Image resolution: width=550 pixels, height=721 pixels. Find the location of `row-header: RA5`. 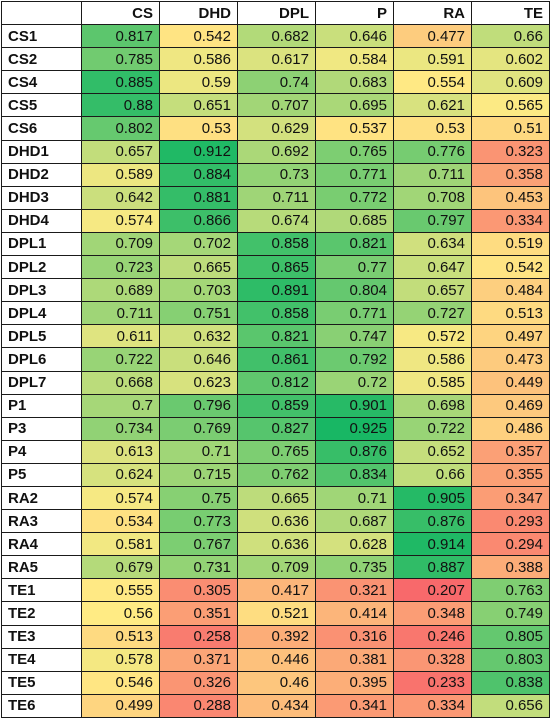

row-header: RA5 is located at coordinates (41, 567).